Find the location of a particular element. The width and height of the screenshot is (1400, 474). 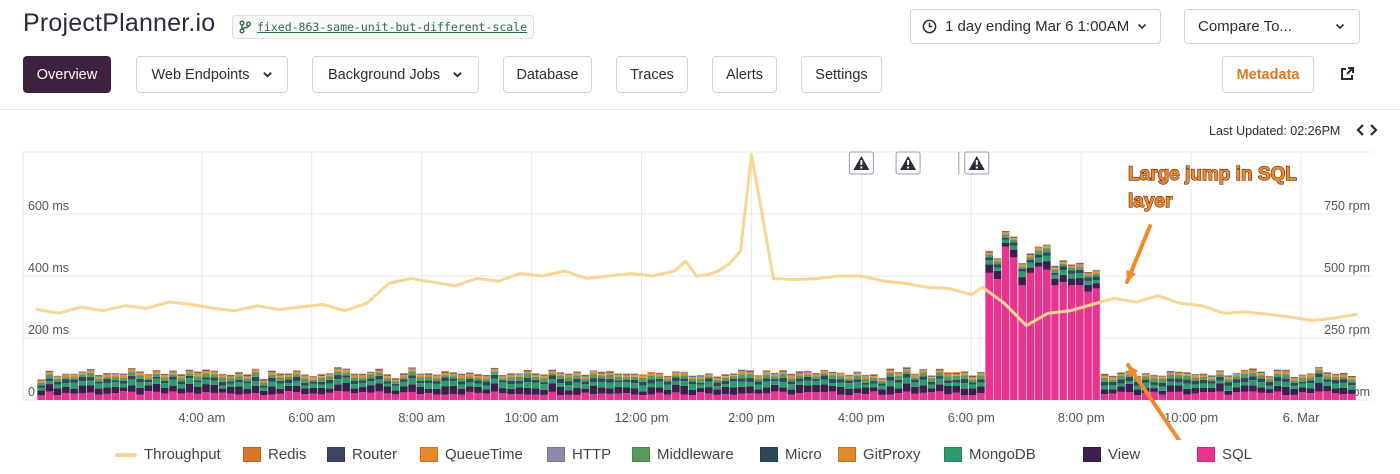

chevron-down-icon is located at coordinates (1142, 26).